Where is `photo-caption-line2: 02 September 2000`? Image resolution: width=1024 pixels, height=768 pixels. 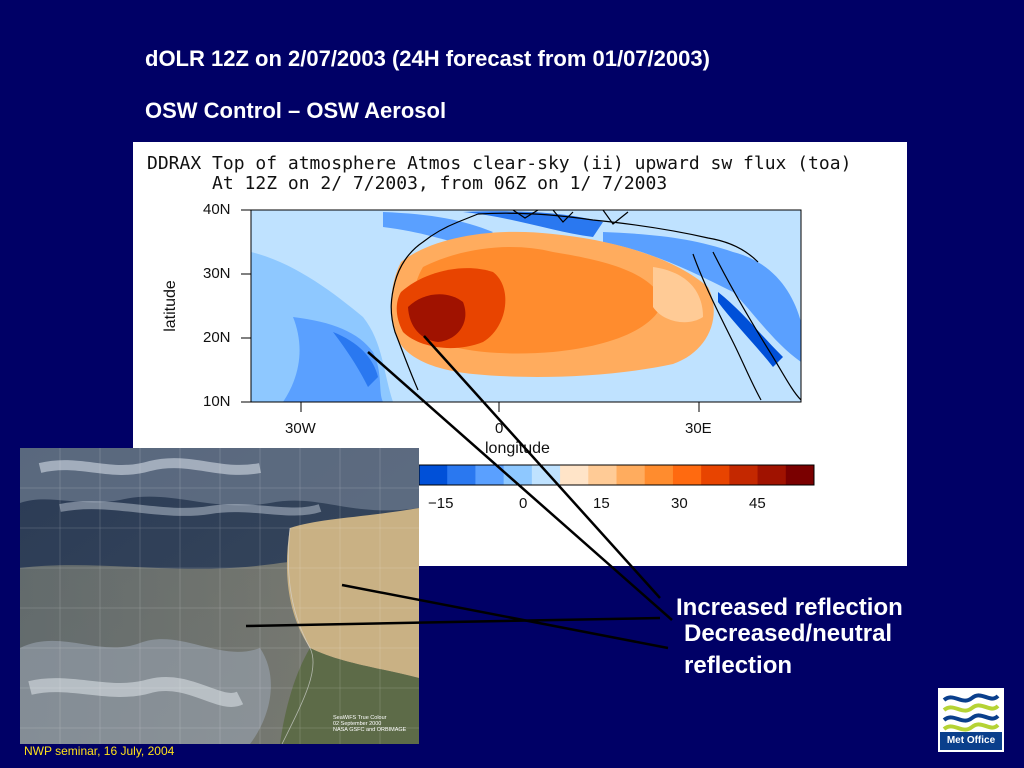
photo-caption-line2: 02 September 2000 is located at coordinates (357, 724).